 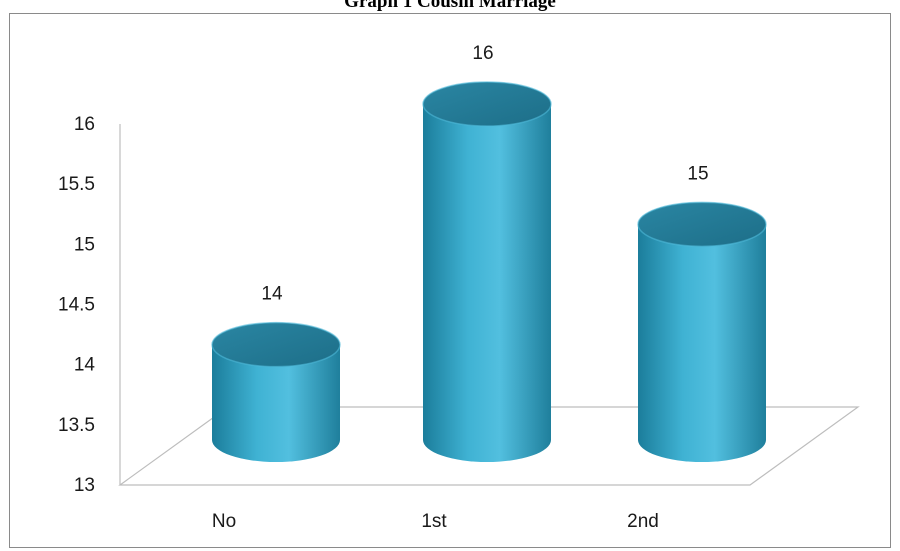 I want to click on y-tick-label: 16, so click(x=84, y=124).